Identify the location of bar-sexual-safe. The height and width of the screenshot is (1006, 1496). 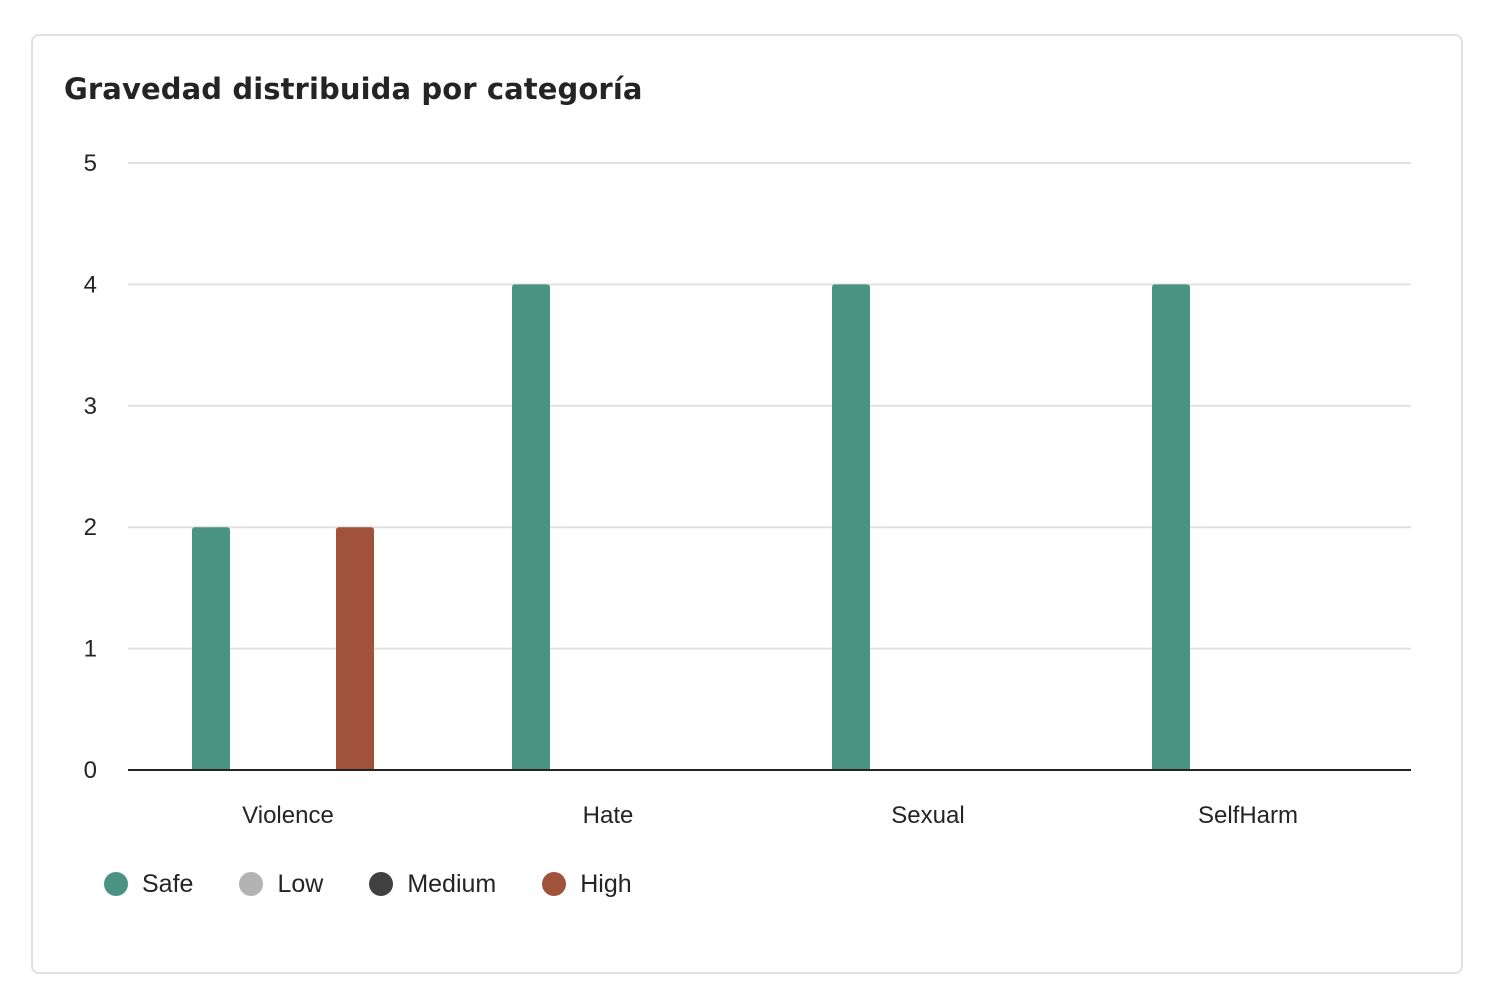
(851, 527).